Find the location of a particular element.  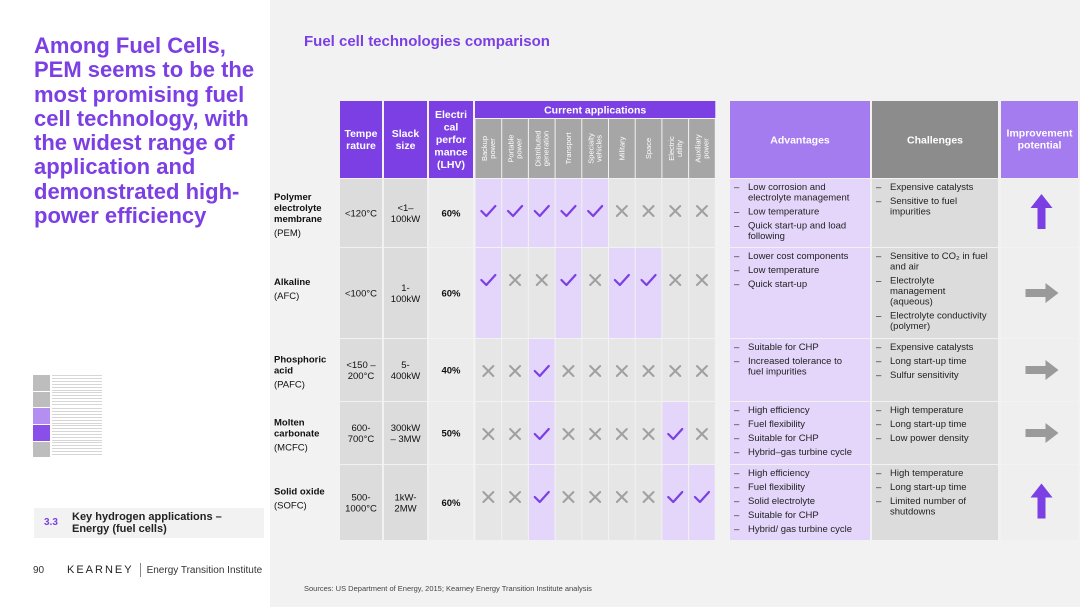

advantage-text: Hybrid–gas turbine cycle is located at coordinates (800, 452).